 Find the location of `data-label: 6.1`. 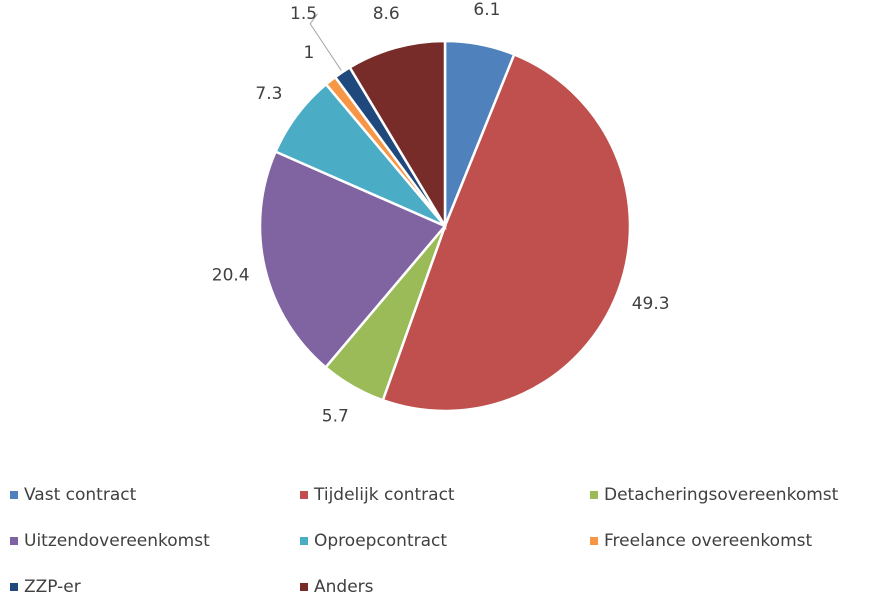

data-label: 6.1 is located at coordinates (486, 10).